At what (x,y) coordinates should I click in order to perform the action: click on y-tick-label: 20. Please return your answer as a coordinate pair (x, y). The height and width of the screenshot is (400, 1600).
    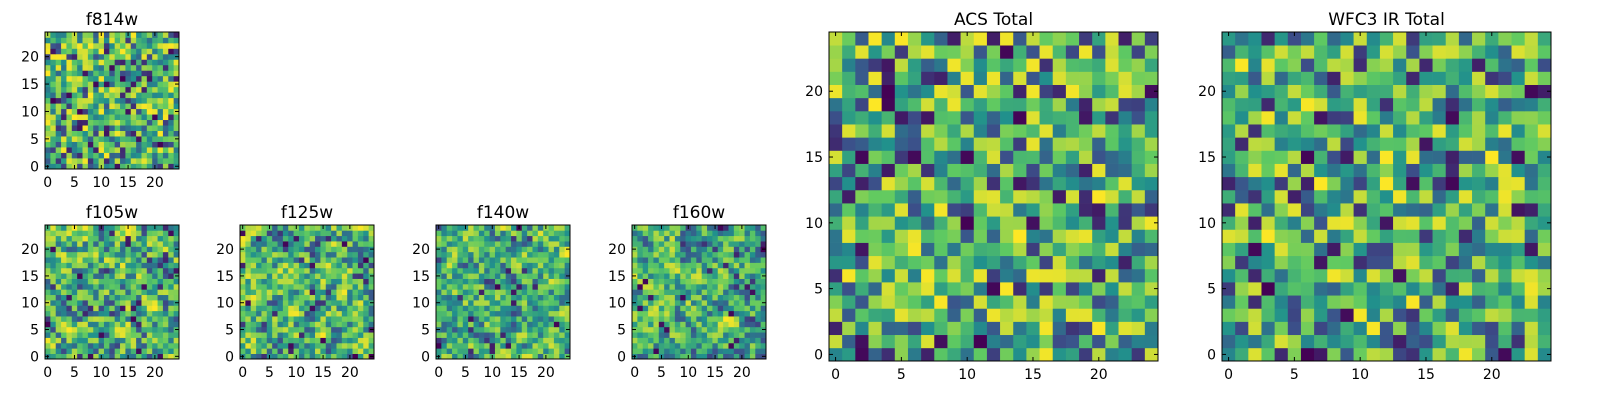
    Looking at the image, I should click on (30, 250).